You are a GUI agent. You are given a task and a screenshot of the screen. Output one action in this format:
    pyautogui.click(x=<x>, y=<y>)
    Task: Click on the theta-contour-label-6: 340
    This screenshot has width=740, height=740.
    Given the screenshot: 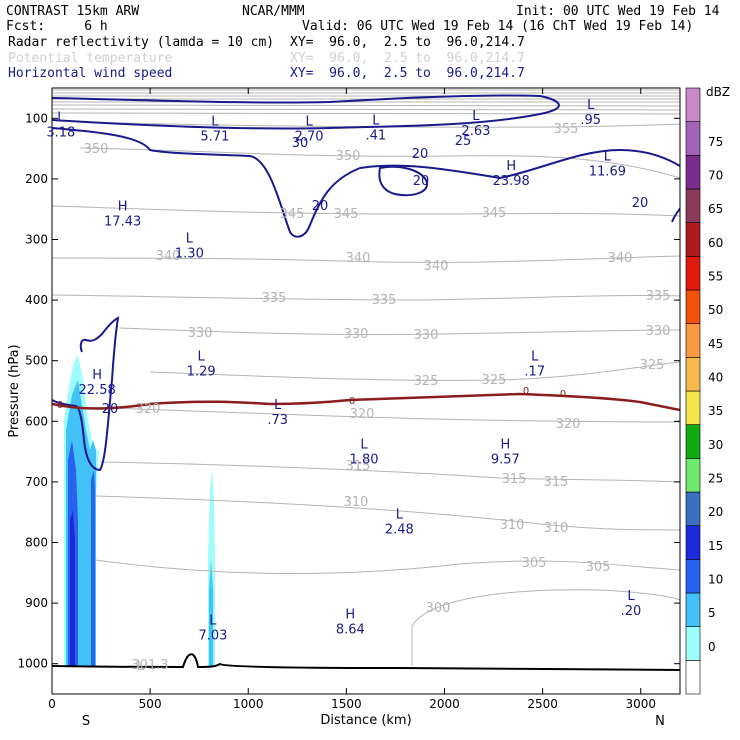 What is the action you would take?
    pyautogui.click(x=168, y=256)
    